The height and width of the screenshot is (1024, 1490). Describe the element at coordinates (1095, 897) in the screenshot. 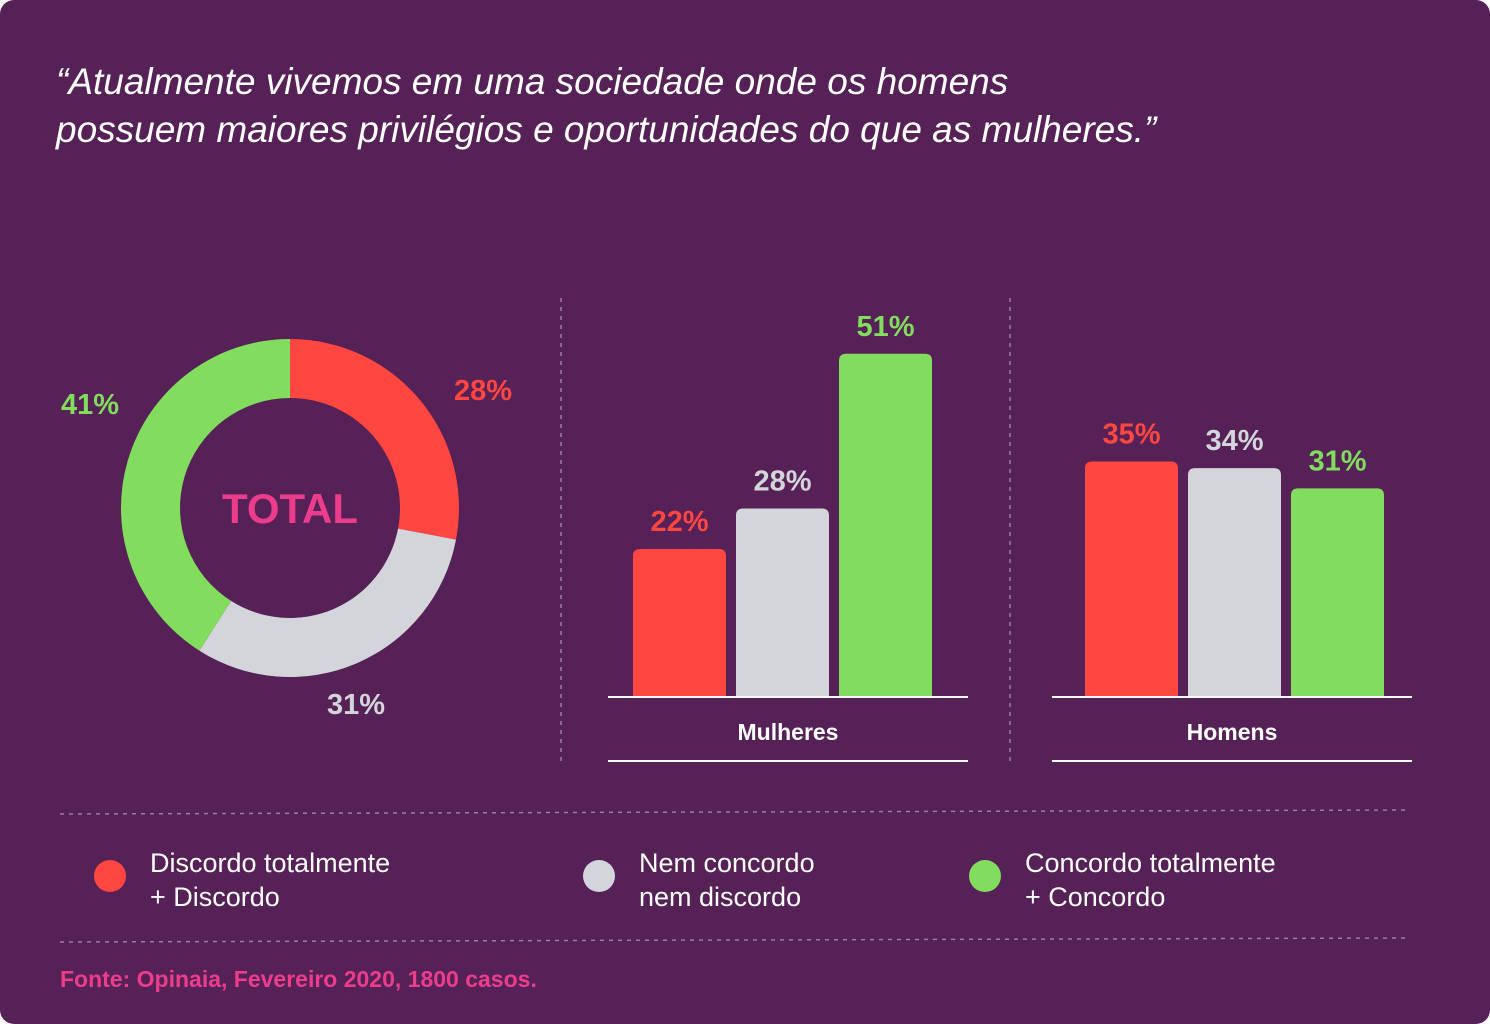

I see `legend-line: + Concordo` at that location.